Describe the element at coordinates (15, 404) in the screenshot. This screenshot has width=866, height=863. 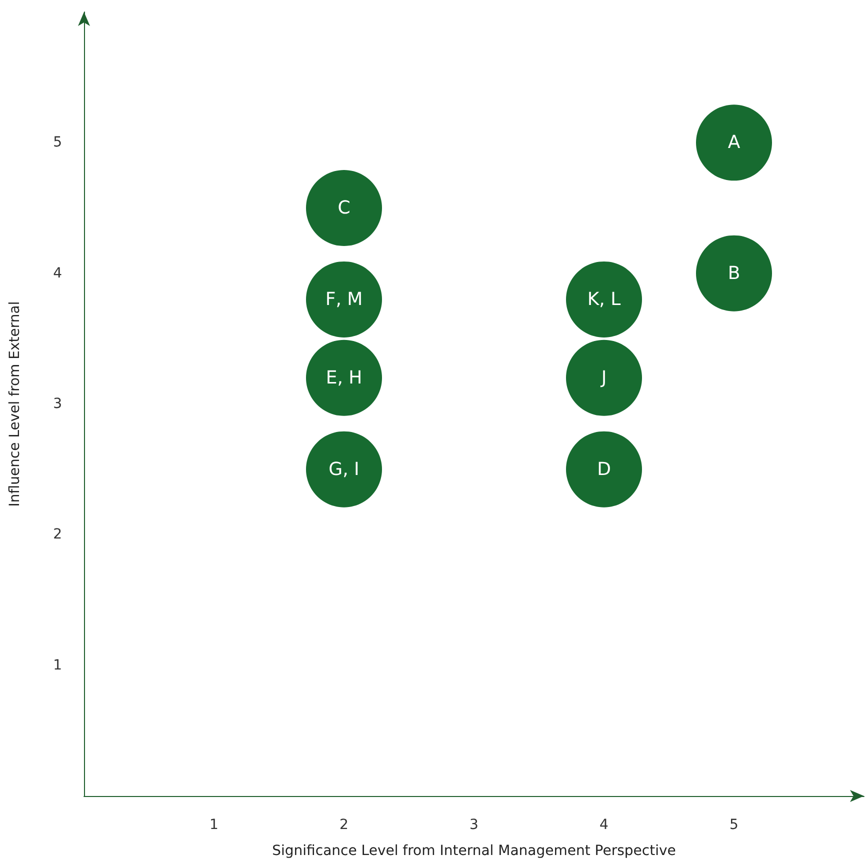
I see `y-axis-title: Influence Level from External` at that location.